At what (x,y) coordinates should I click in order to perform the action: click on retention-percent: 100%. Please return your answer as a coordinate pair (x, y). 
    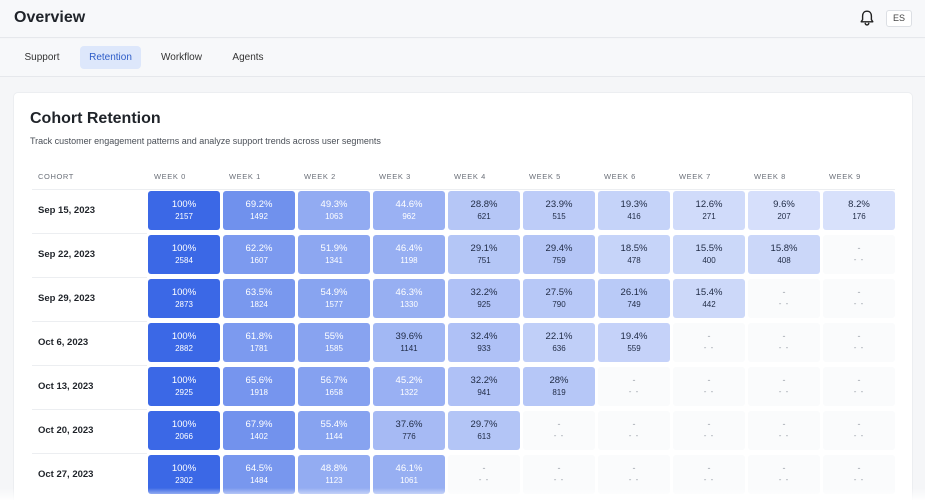
    Looking at the image, I should click on (184, 380).